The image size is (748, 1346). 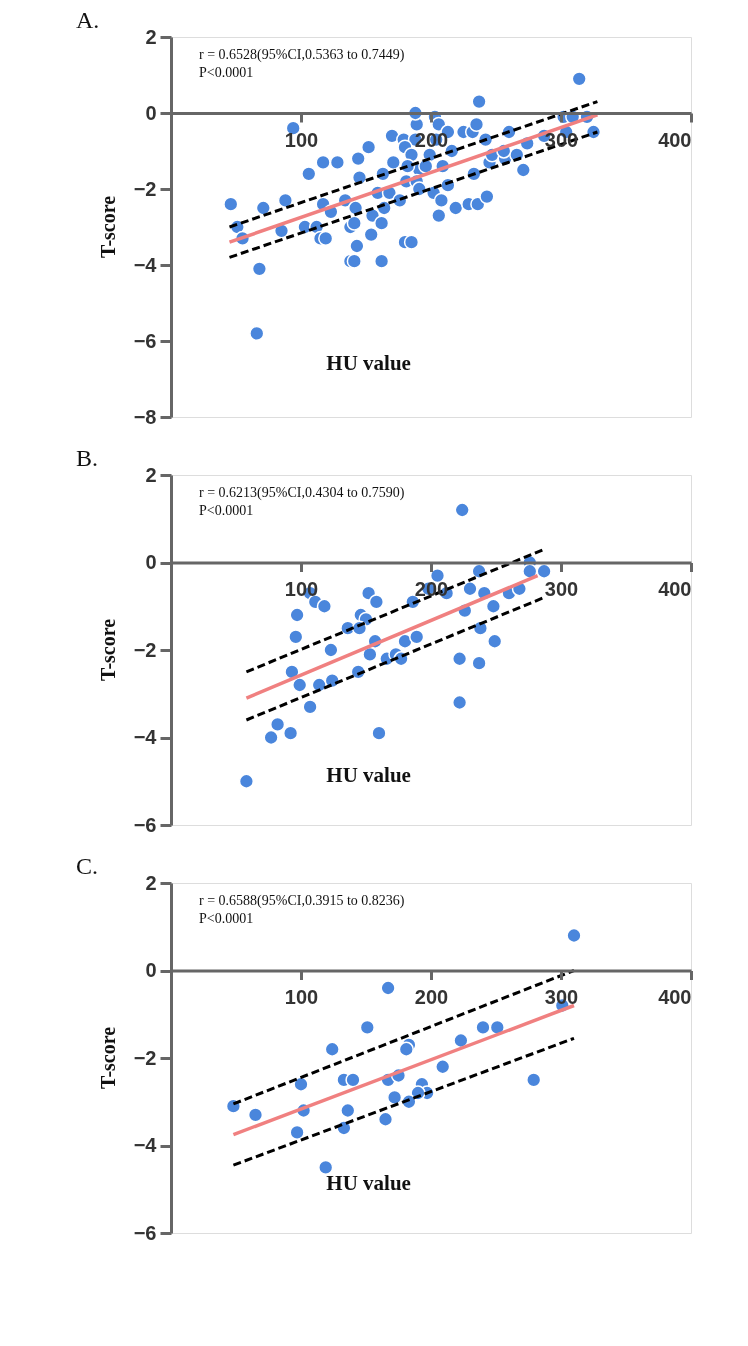 What do you see at coordinates (87, 458) in the screenshot?
I see `chart-title: B.` at bounding box center [87, 458].